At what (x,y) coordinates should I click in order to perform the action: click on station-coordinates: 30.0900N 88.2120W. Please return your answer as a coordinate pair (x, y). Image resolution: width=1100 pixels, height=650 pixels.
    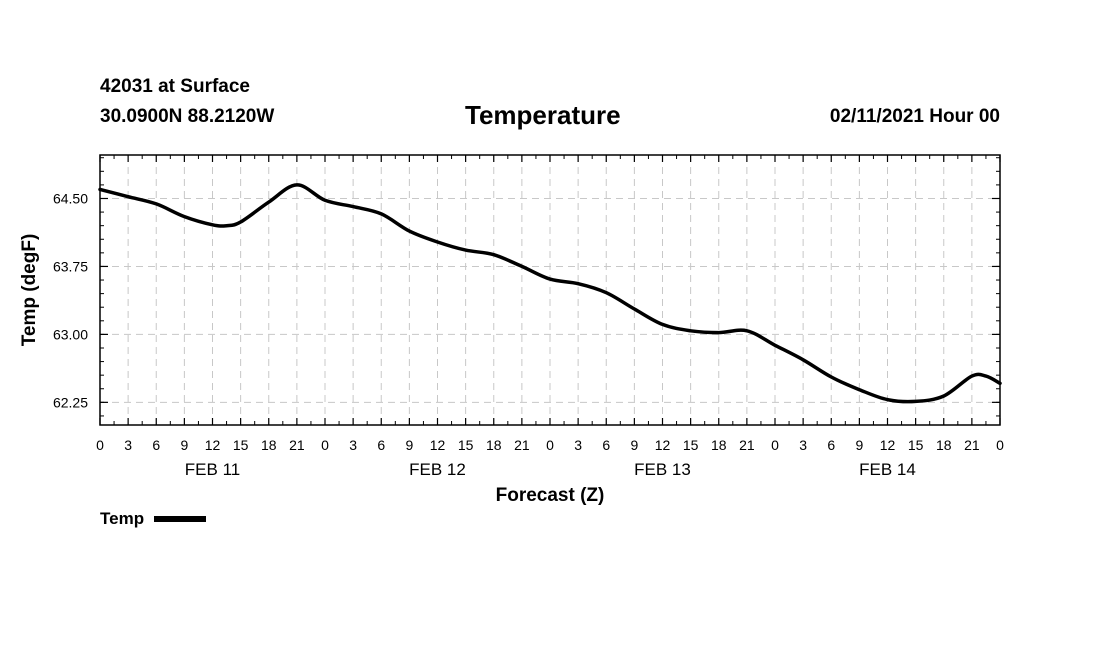
    Looking at the image, I should click on (187, 116).